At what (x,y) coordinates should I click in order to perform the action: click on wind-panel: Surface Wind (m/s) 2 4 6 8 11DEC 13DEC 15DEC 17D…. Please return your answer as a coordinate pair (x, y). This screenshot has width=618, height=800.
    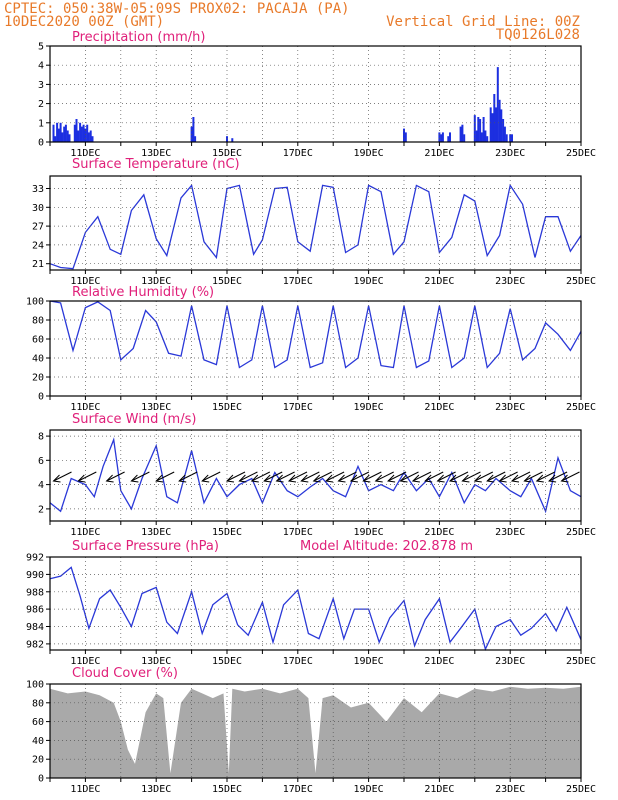
    Looking at the image, I should click on (317, 475).